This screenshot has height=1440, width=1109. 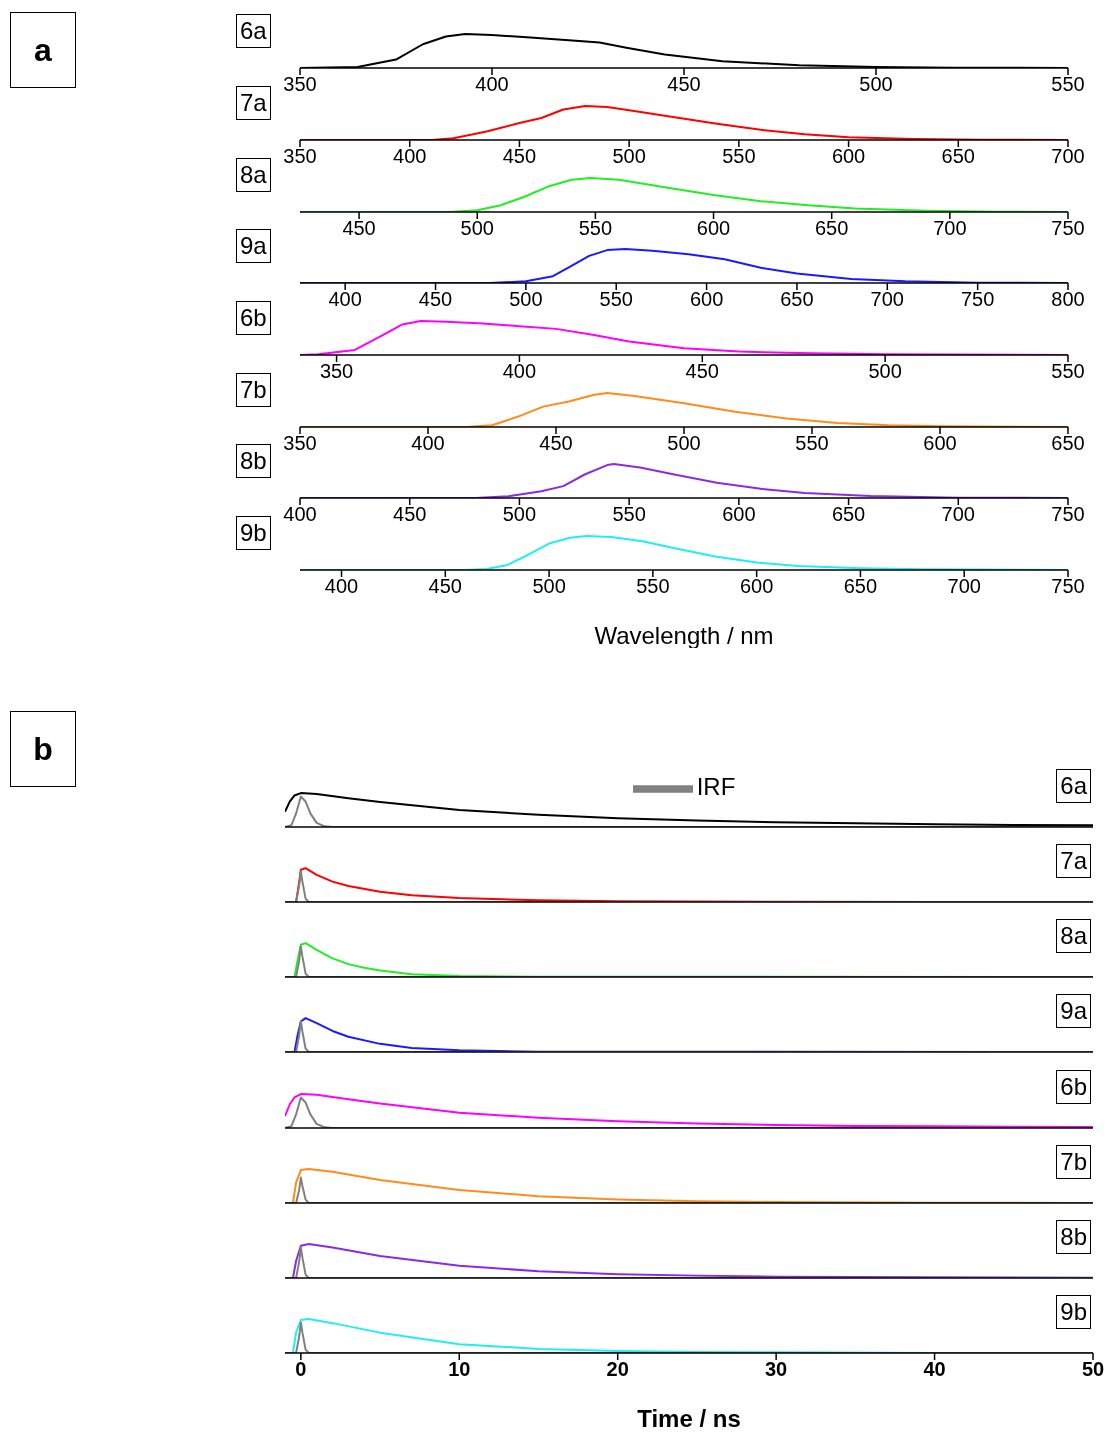 What do you see at coordinates (1093, 1369) in the screenshot?
I see `x-tick-label: 50` at bounding box center [1093, 1369].